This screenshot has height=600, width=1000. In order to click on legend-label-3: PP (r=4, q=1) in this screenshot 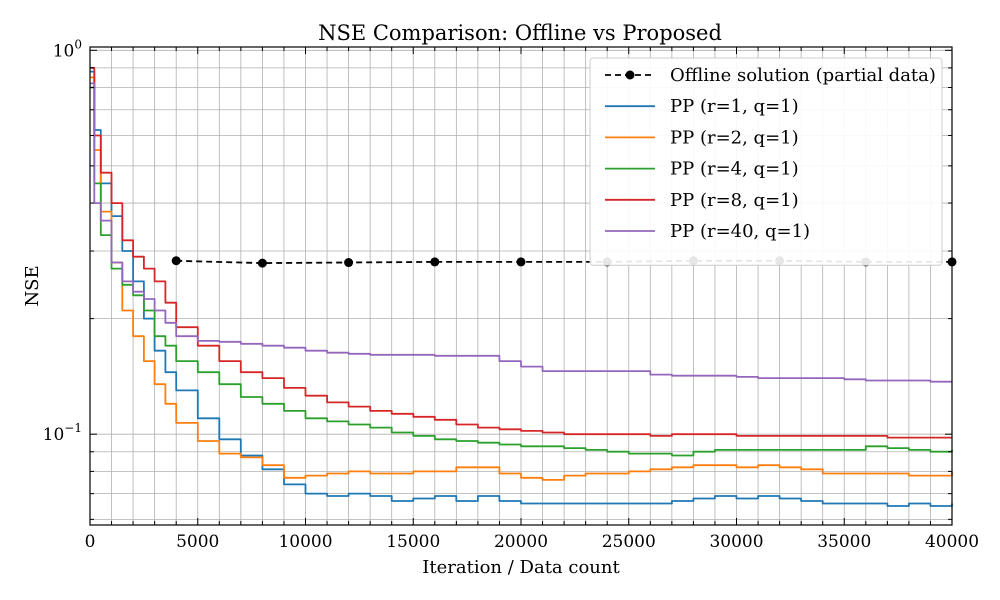, I will do `click(734, 169)`.